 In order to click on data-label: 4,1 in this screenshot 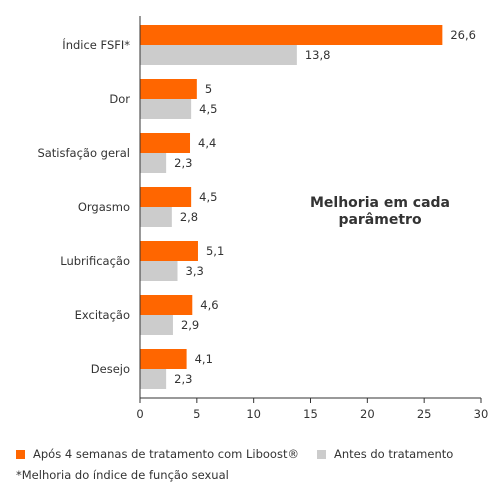, I will do `click(204, 359)`.